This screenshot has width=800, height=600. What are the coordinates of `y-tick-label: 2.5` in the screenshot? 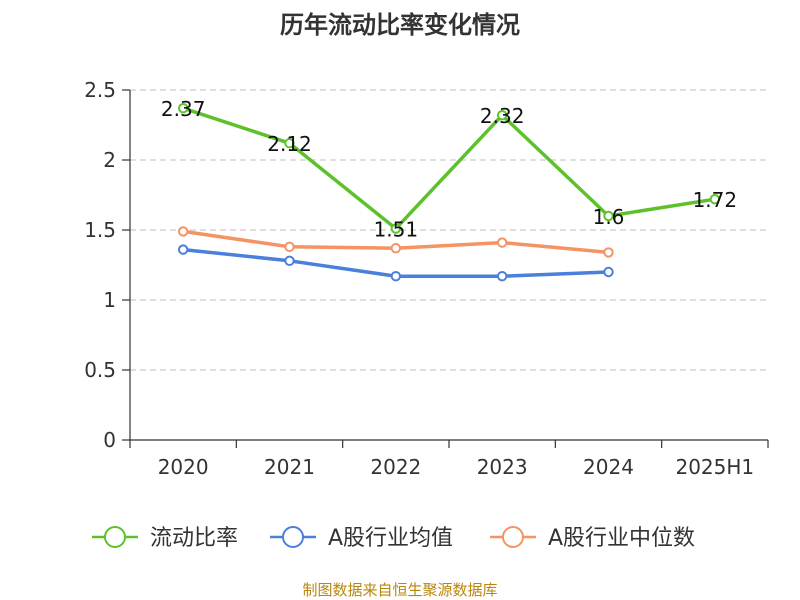 It's located at (100, 90).